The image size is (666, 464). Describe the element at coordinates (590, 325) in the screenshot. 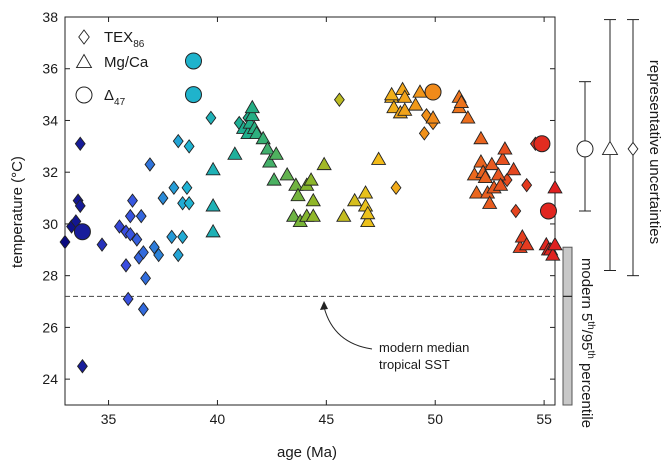

I see `percentile-label-part: th` at that location.